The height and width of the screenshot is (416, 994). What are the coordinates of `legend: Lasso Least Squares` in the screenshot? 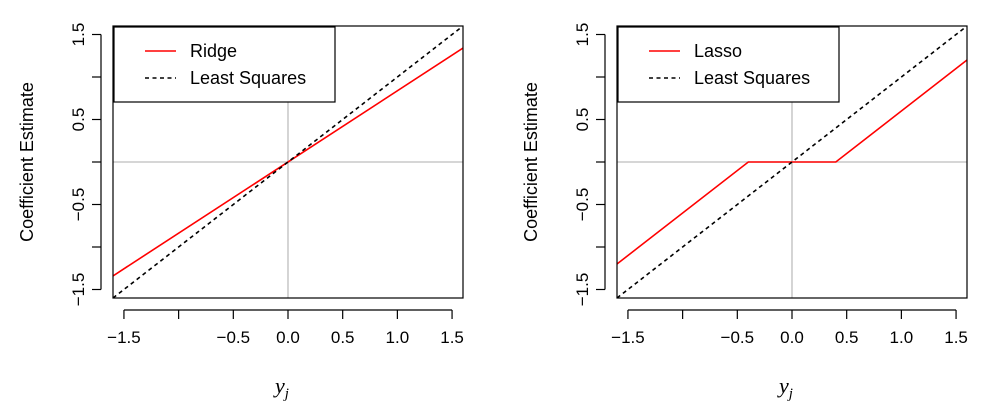 It's located at (728, 64).